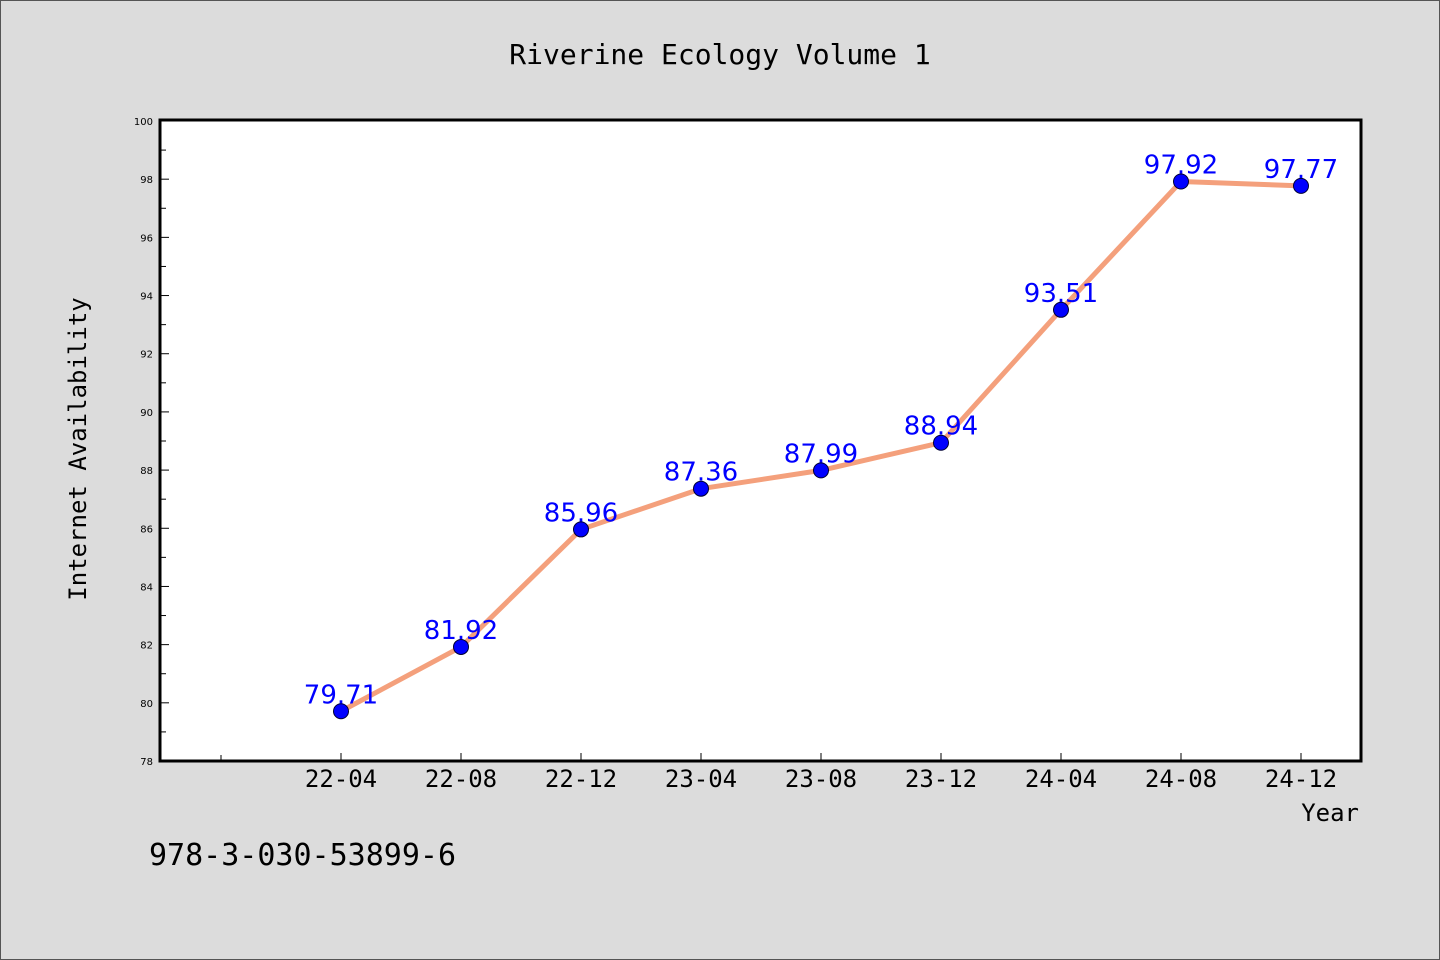 The image size is (1440, 960). Describe the element at coordinates (151, 442) in the screenshot. I see `y-axis: 78 80 82 84 86 88 90 92 94 96 98 100` at that location.